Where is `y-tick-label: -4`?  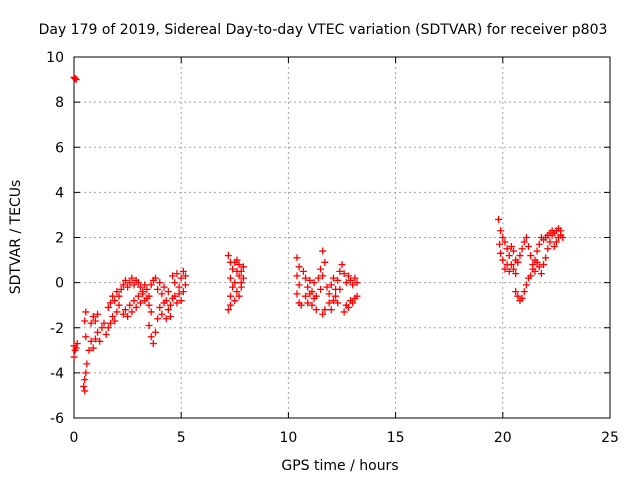
y-tick-label: -4 is located at coordinates (57, 374).